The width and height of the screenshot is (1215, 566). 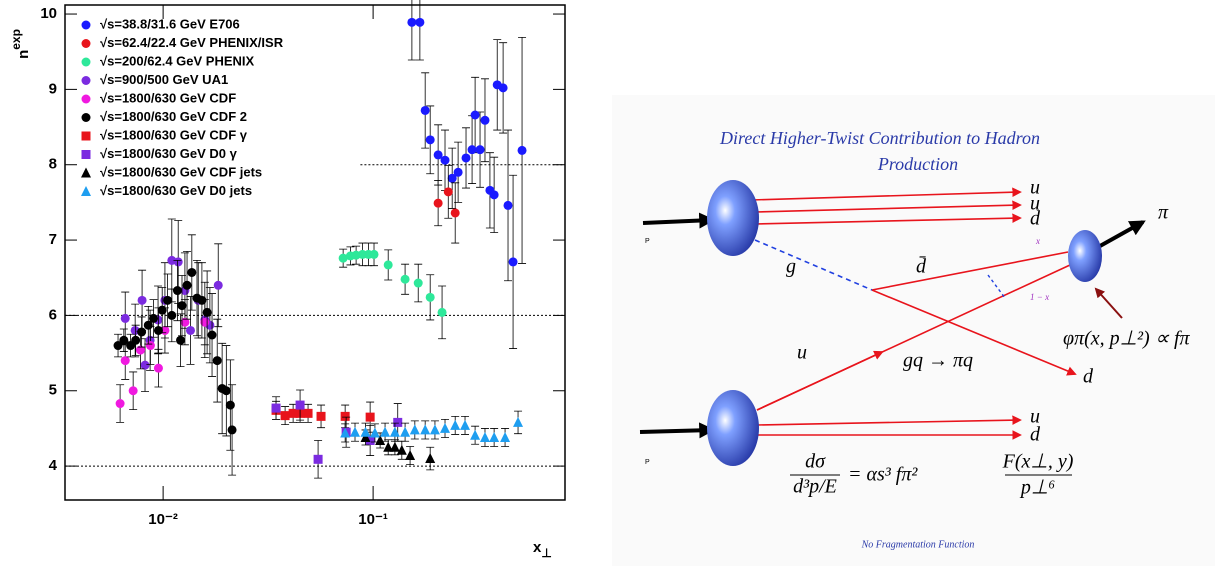 I want to click on formula-part: = αs³ fπ², so click(x=883, y=475).